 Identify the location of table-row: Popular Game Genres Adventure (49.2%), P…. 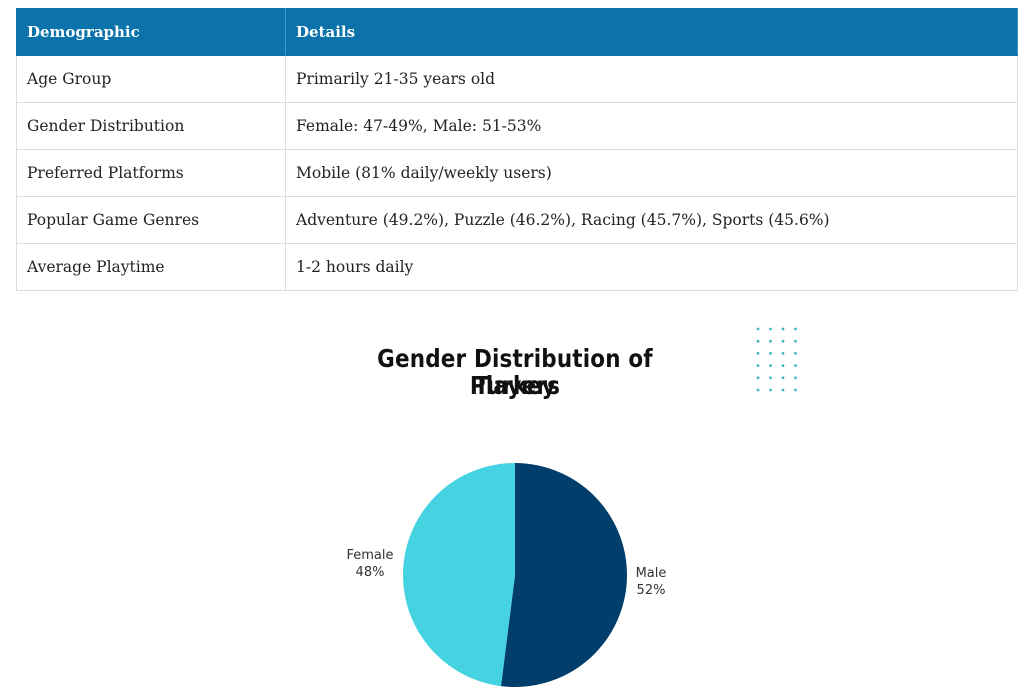
(517, 220).